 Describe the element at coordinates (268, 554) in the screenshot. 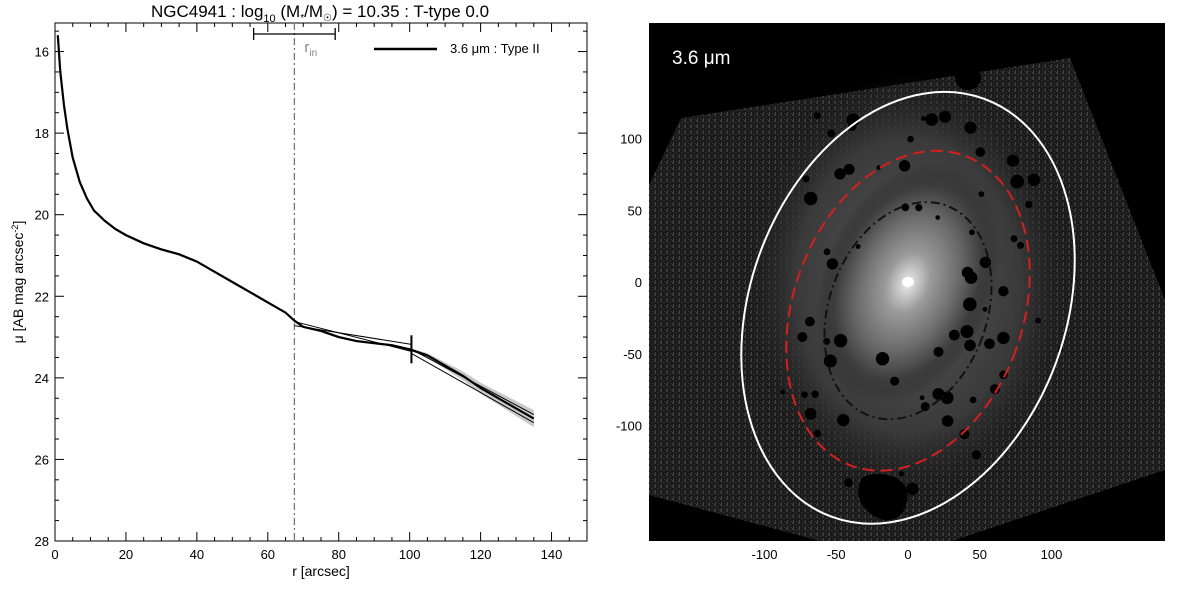

I see `x-tick-label: 60` at that location.